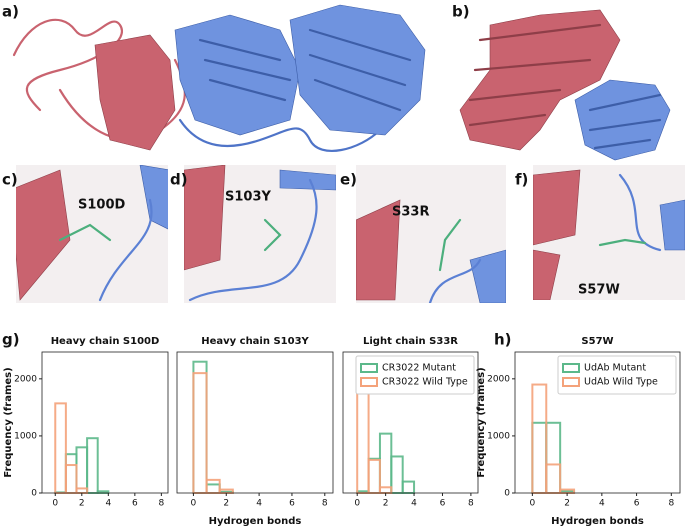  Describe the element at coordinates (105, 341) in the screenshot. I see `chart-title: Heavy chain S100D` at that location.